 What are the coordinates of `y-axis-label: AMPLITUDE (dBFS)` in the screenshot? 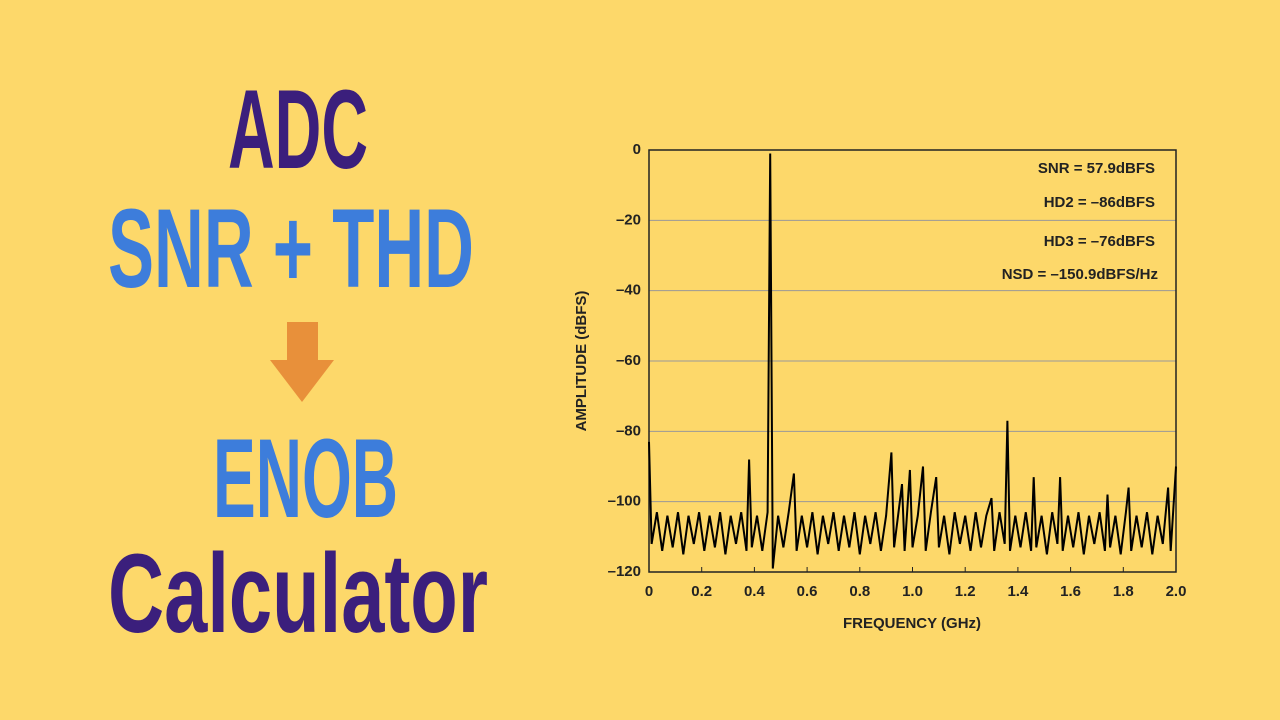 It's located at (581, 361).